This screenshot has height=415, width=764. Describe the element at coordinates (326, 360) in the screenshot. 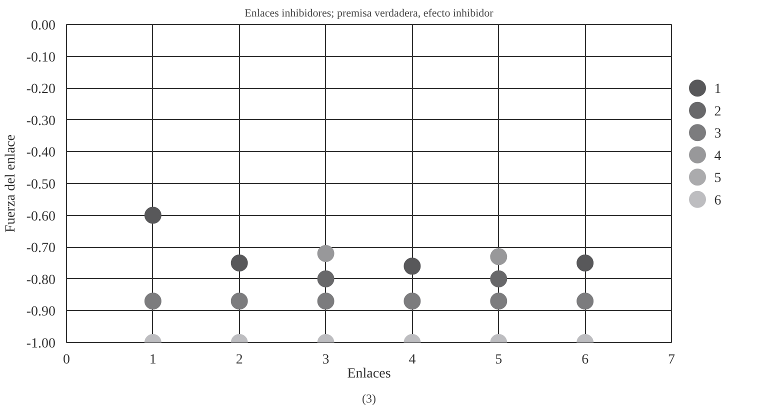

I see `x-tick-label: 3` at that location.